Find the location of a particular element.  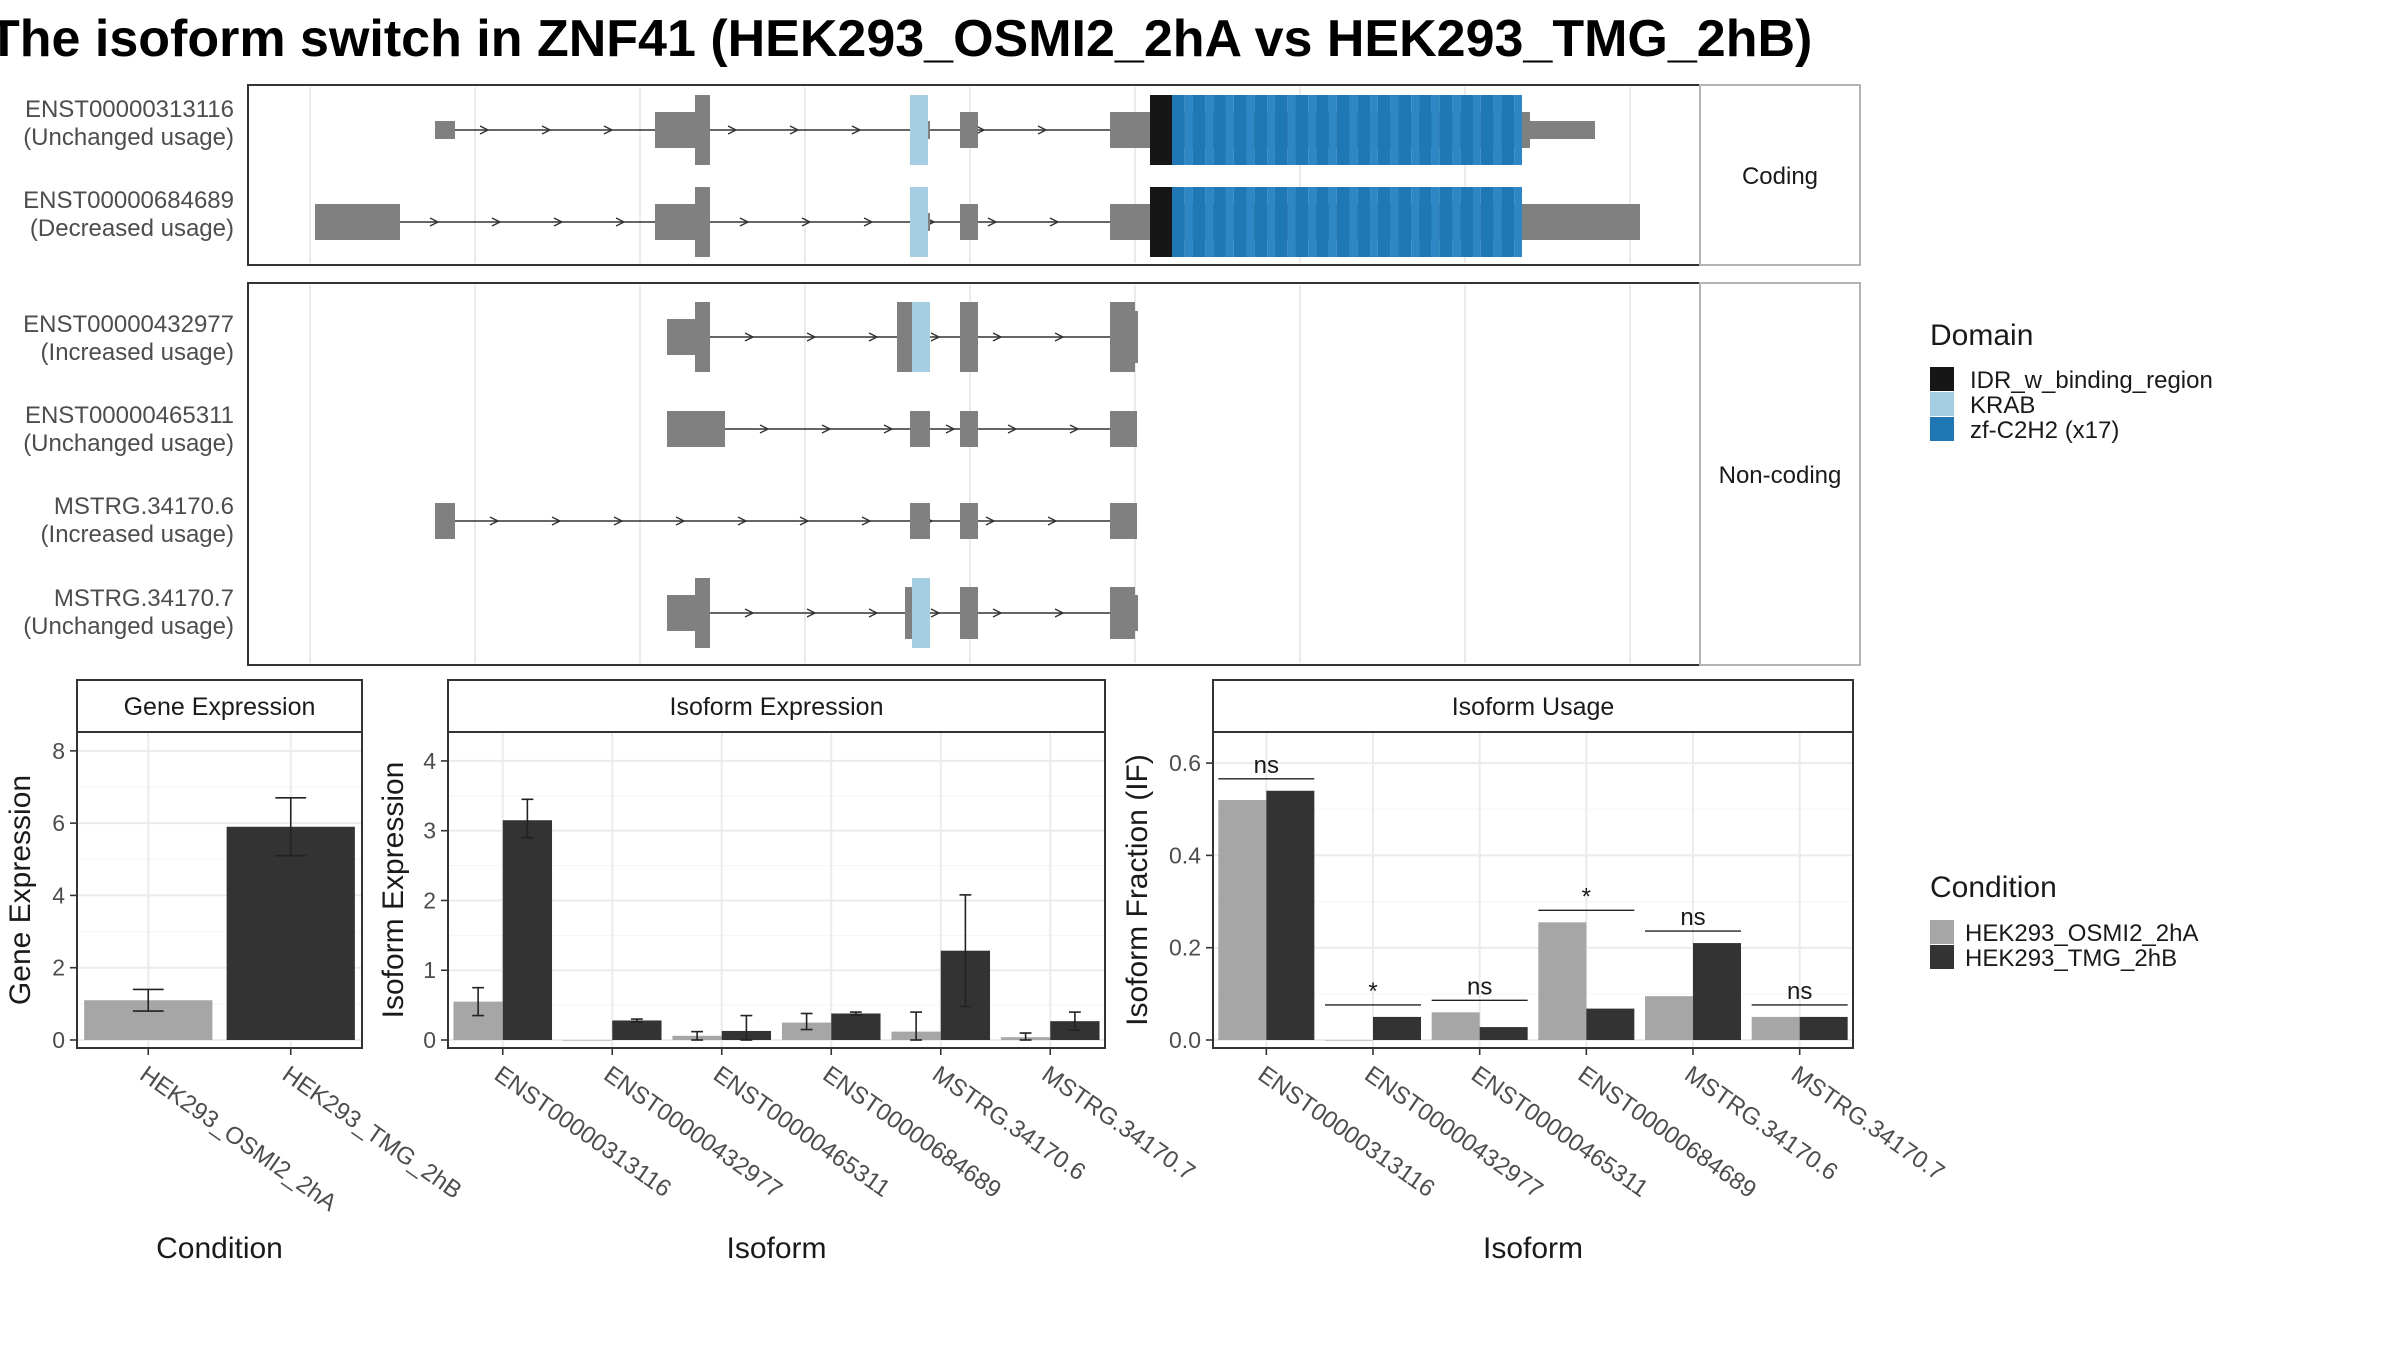

facet-label-coding: Coding is located at coordinates (1780, 176).